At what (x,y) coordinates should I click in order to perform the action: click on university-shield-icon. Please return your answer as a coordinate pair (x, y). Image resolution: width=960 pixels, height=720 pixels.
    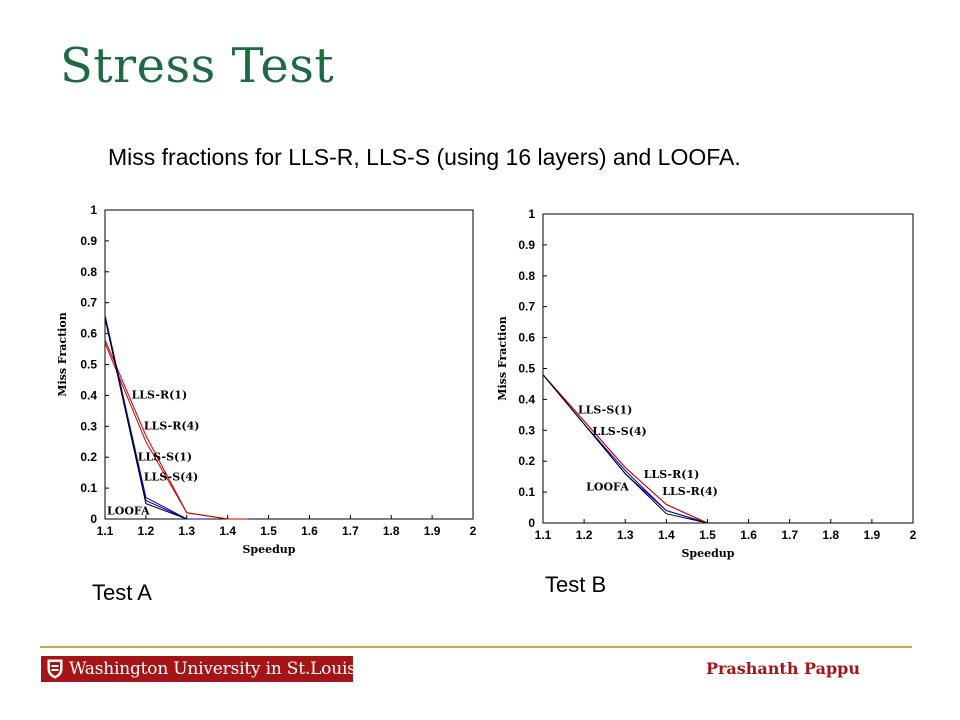
    Looking at the image, I should click on (55, 669).